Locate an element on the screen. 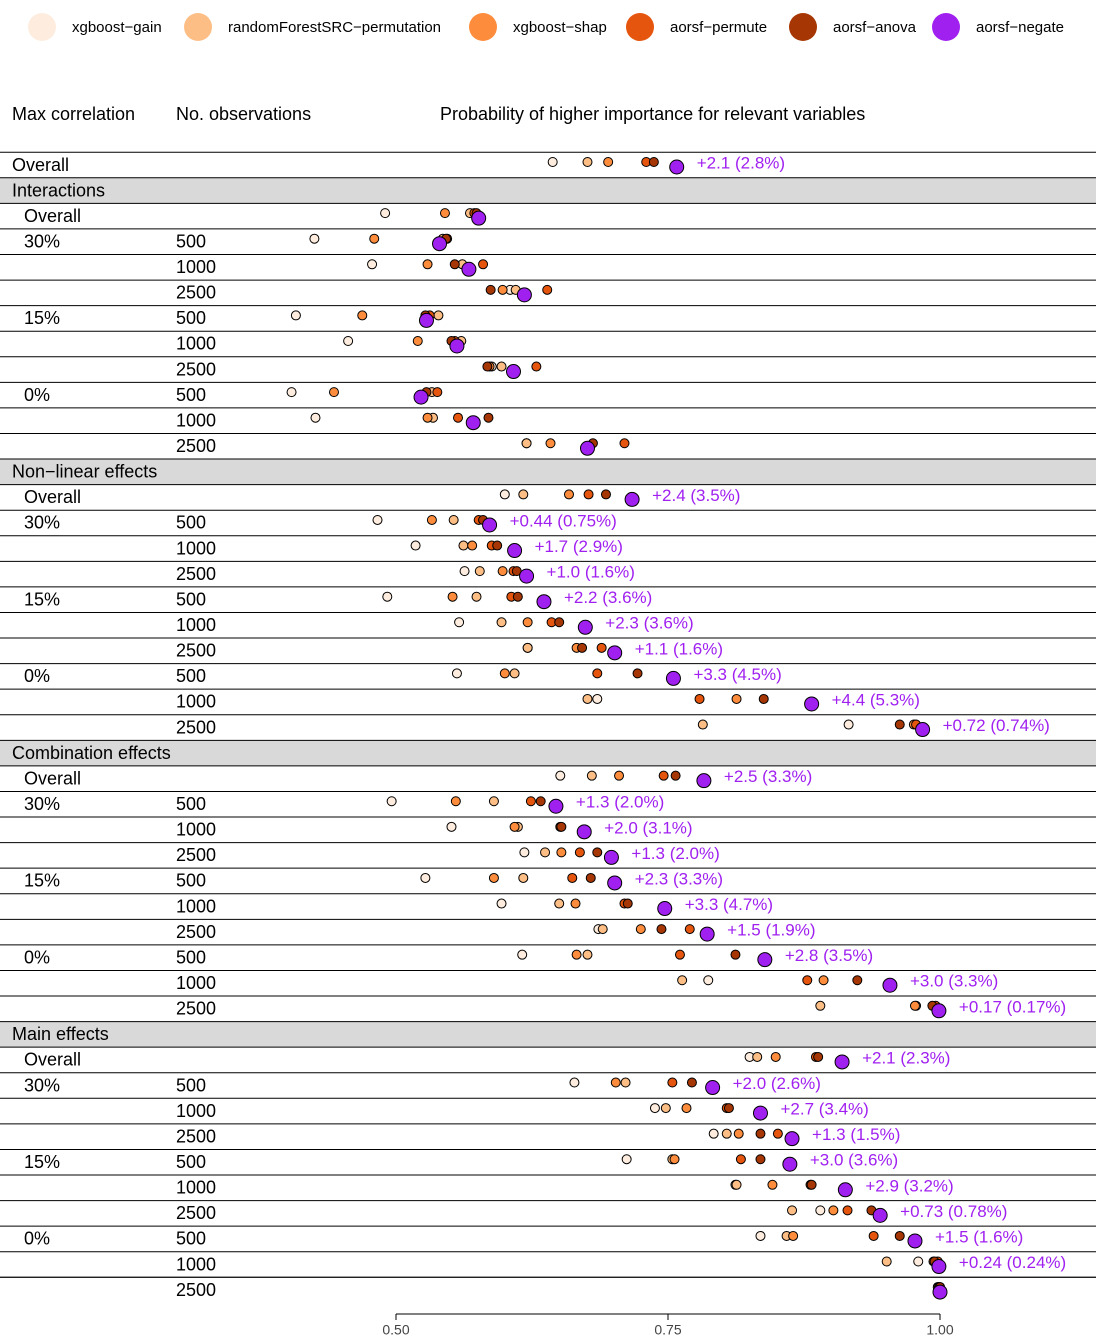 The image size is (1096, 1340). section-label: Combination effects is located at coordinates (91, 753).